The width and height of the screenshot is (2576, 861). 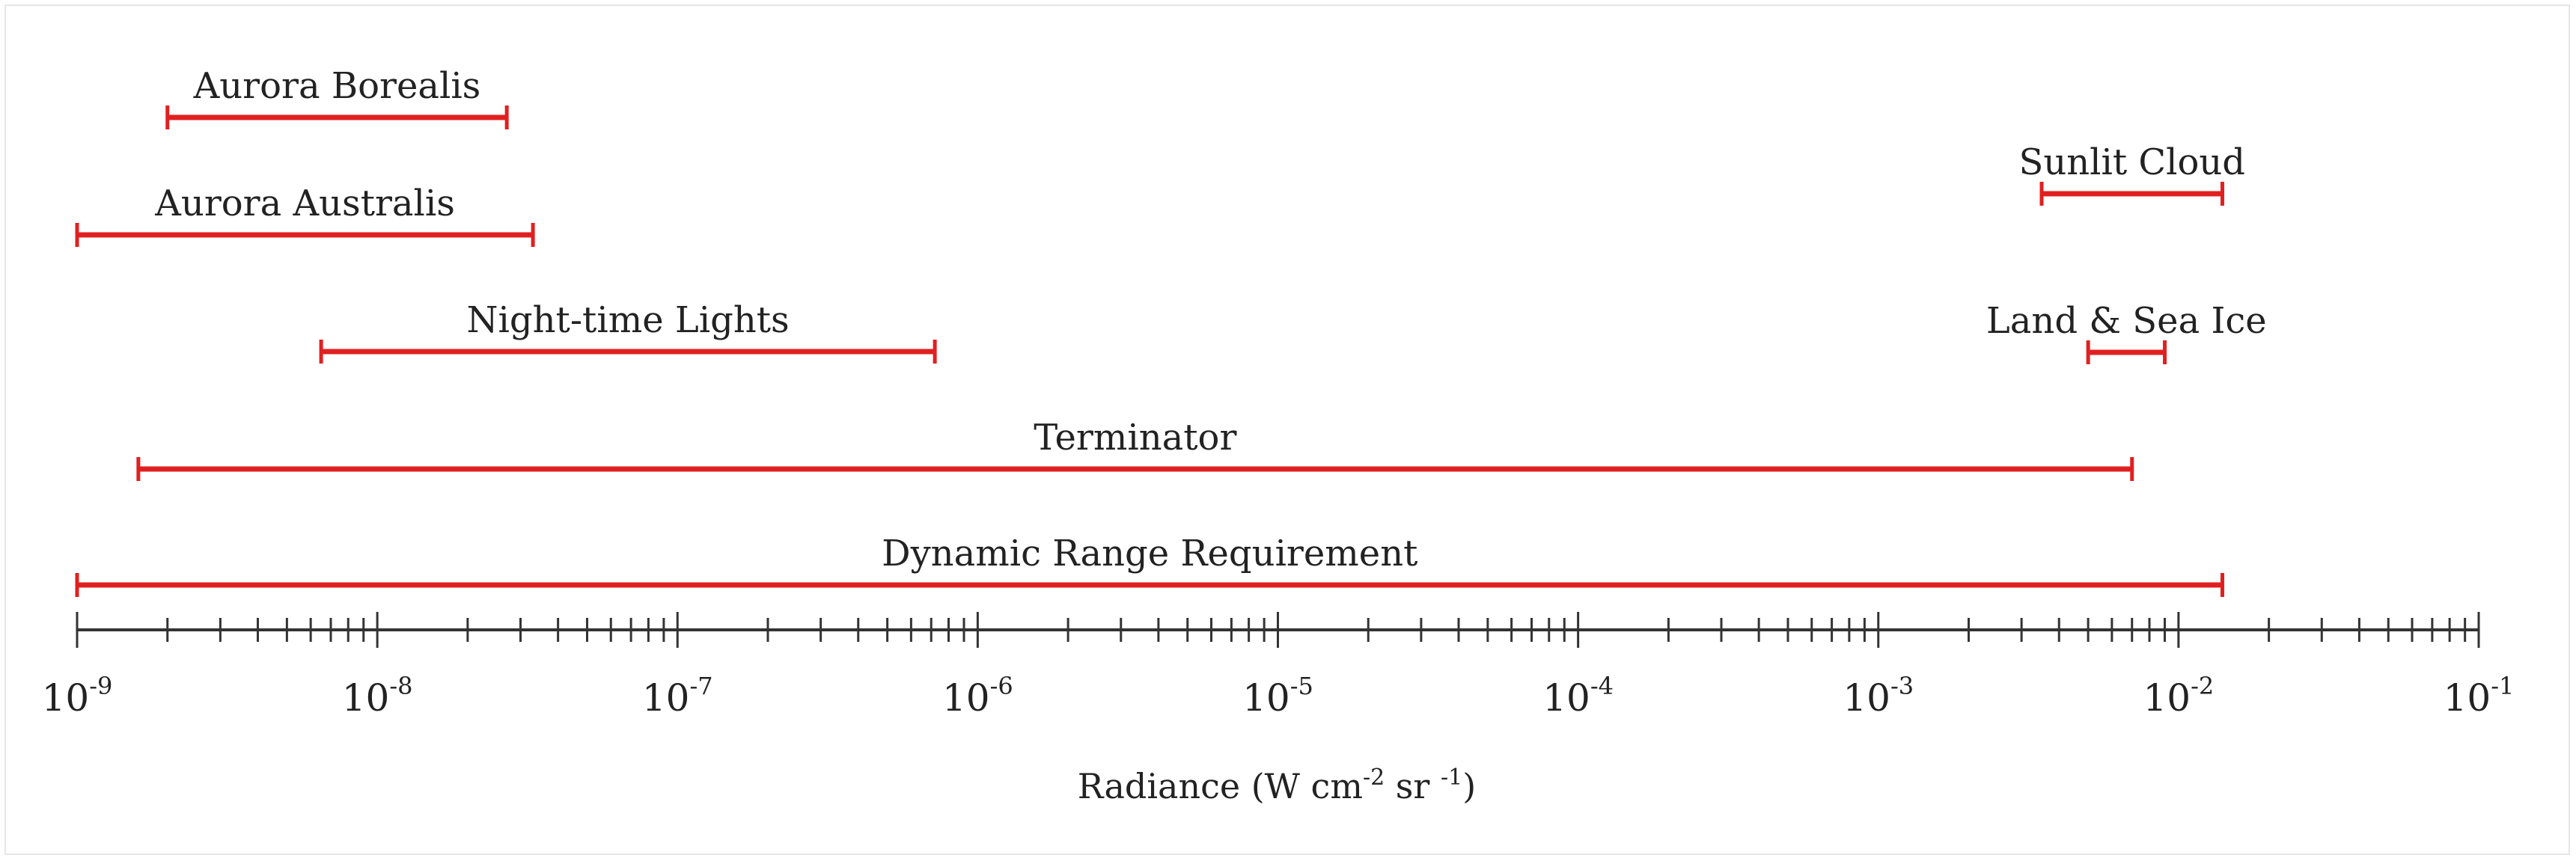 What do you see at coordinates (700, 686) in the screenshot?
I see `tick-label-exponent: -7` at bounding box center [700, 686].